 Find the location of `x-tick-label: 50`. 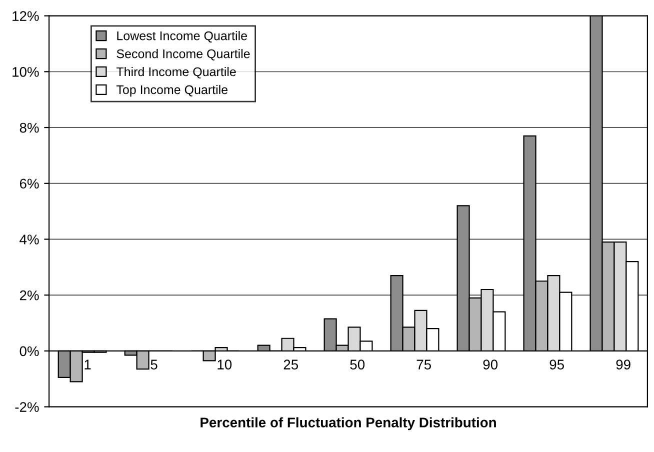

x-tick-label: 50 is located at coordinates (357, 365).